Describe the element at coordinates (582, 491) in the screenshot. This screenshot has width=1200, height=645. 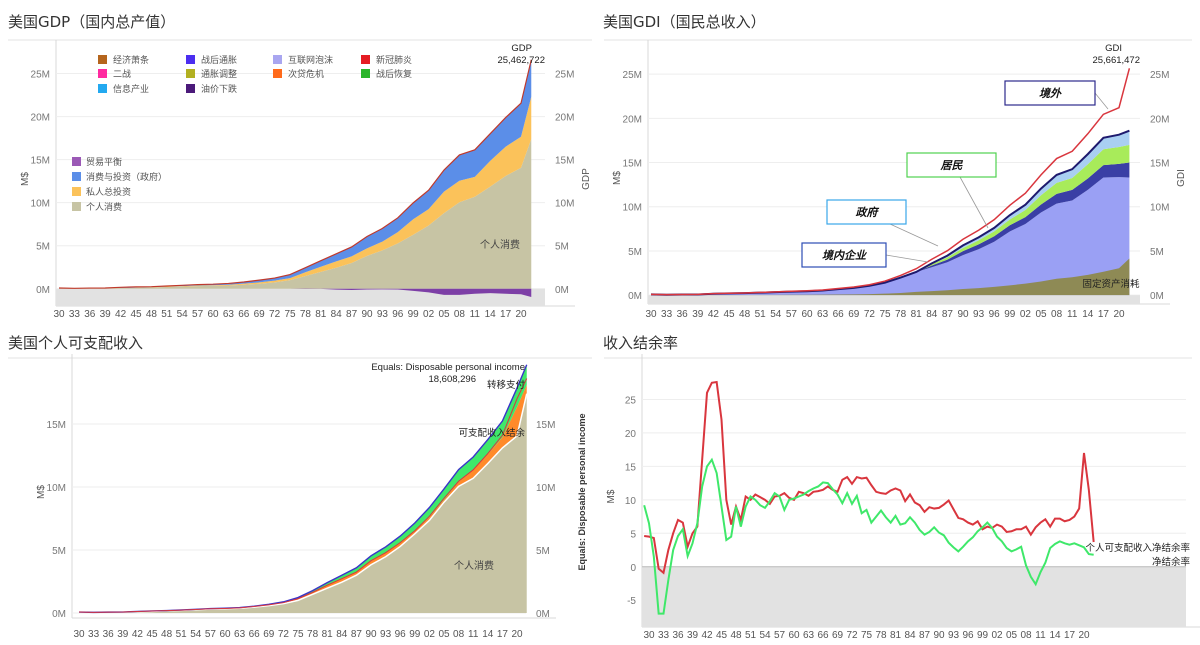
I see `y-axis-label-right: Equals: Disposable personal income` at that location.